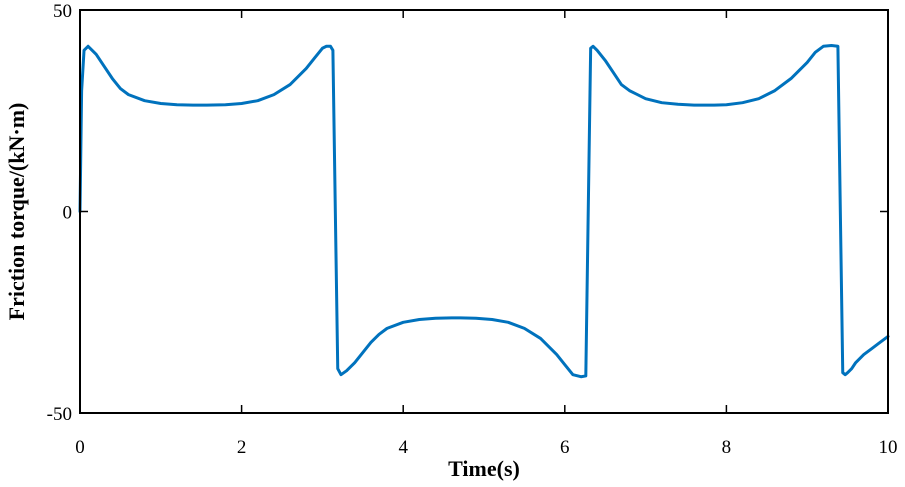 Image resolution: width=905 pixels, height=487 pixels. What do you see at coordinates (62, 11) in the screenshot?
I see `y-tick-label: 50` at bounding box center [62, 11].